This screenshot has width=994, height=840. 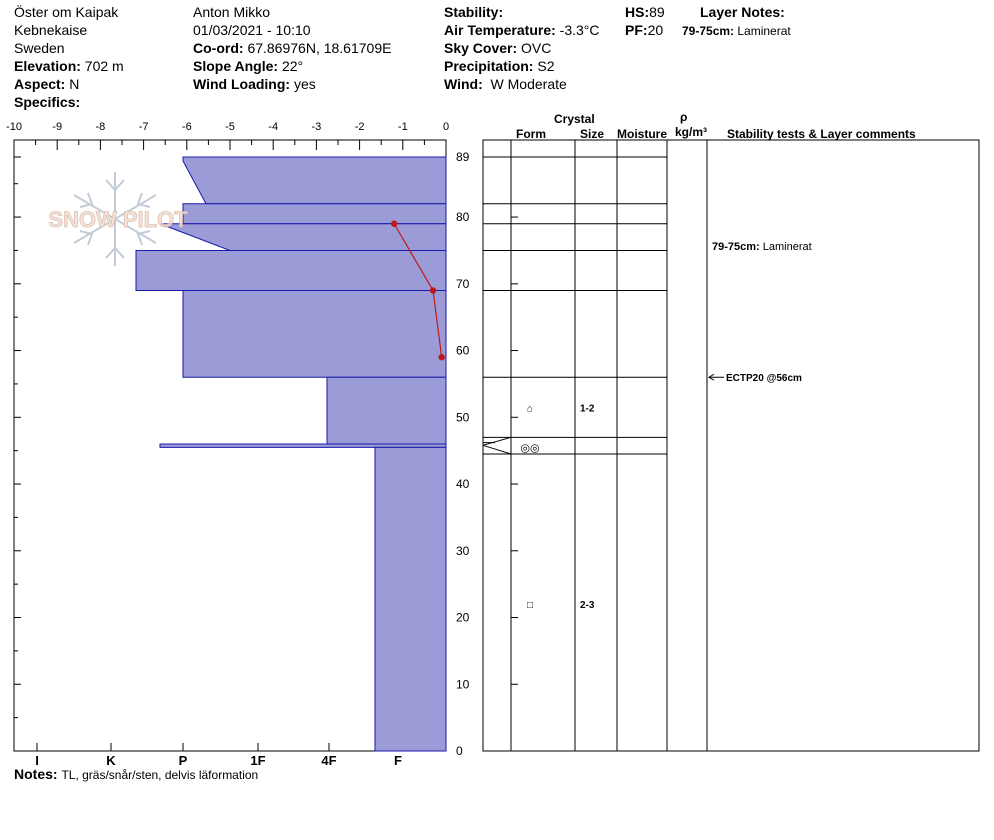 What do you see at coordinates (273, 127) in the screenshot?
I see `temp-tick-label: -4` at bounding box center [273, 127].